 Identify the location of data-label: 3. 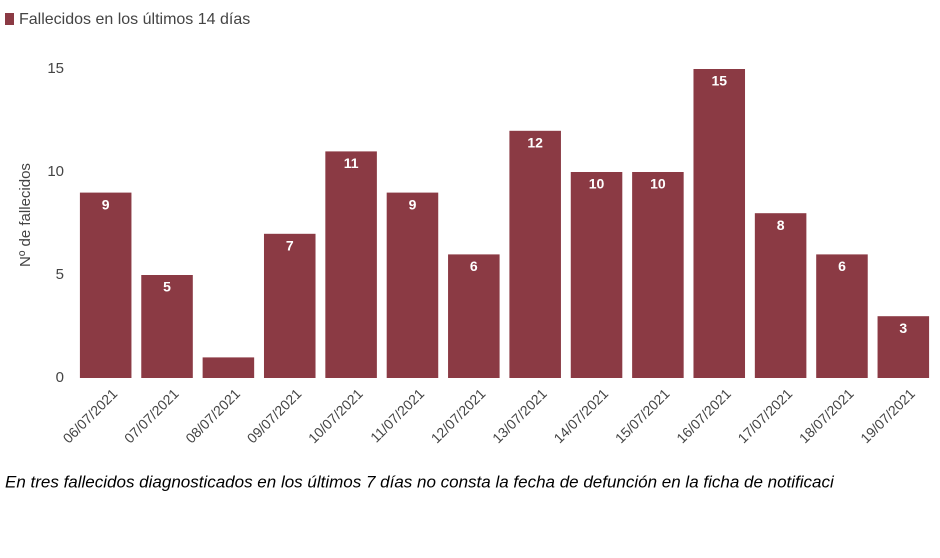
(903, 328).